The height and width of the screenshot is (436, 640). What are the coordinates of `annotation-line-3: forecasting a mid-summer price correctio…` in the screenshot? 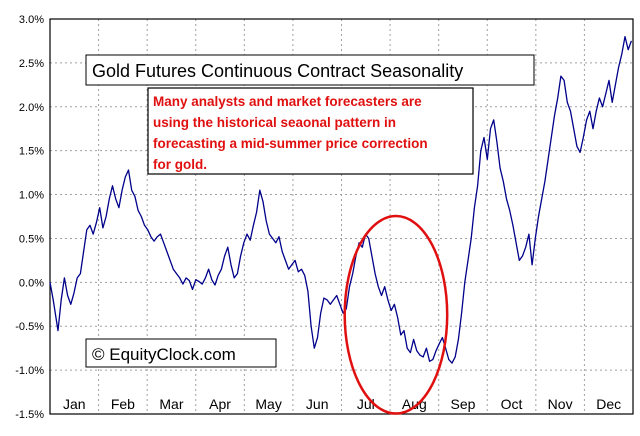 It's located at (290, 143).